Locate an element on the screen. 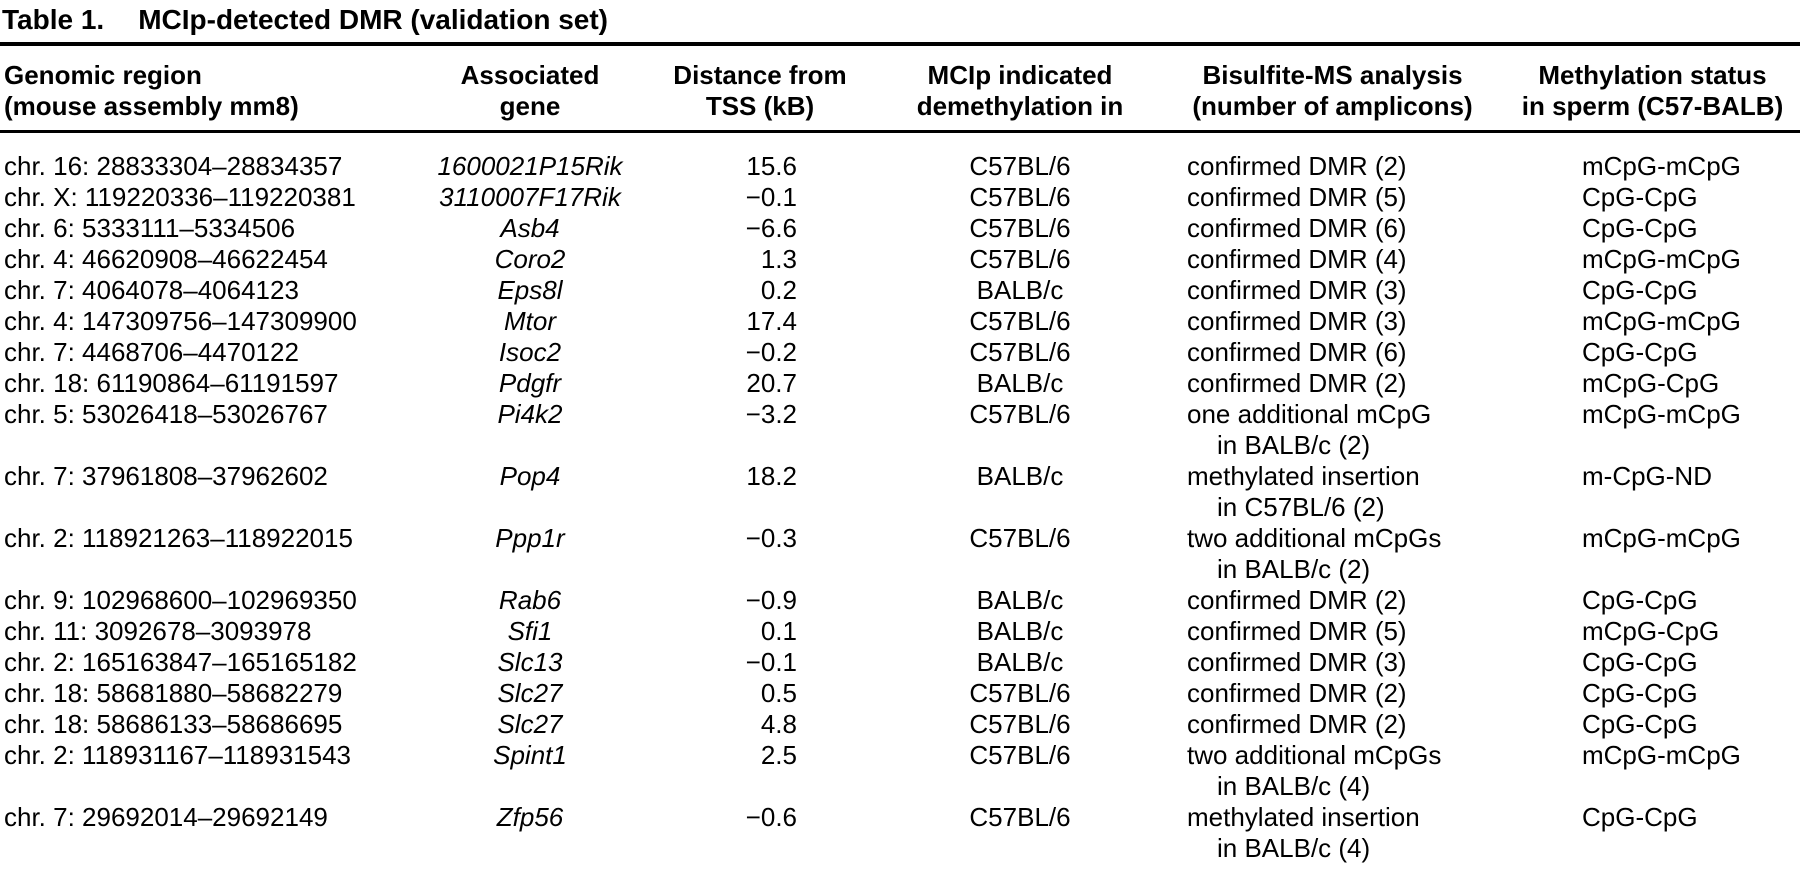 The height and width of the screenshot is (878, 1800). cell-genomic-region: chr. 18: 58686133–58686695 is located at coordinates (173, 724).